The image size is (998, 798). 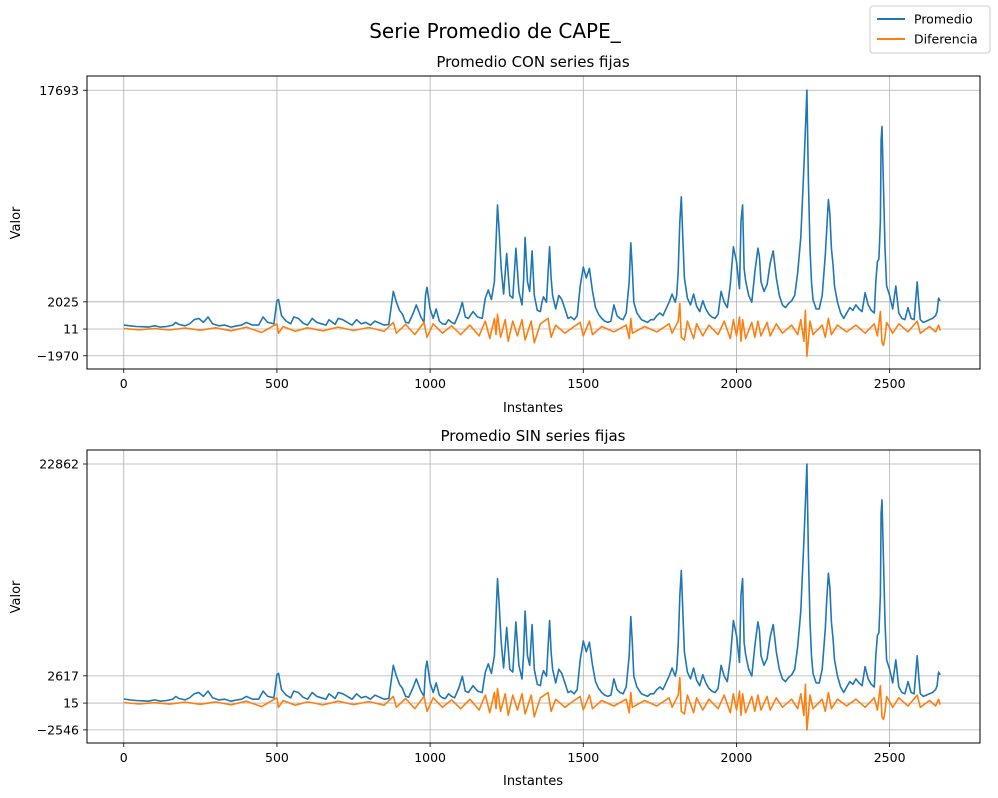 What do you see at coordinates (583, 383) in the screenshot?
I see `subplot-con-xtick-label: 1500` at bounding box center [583, 383].